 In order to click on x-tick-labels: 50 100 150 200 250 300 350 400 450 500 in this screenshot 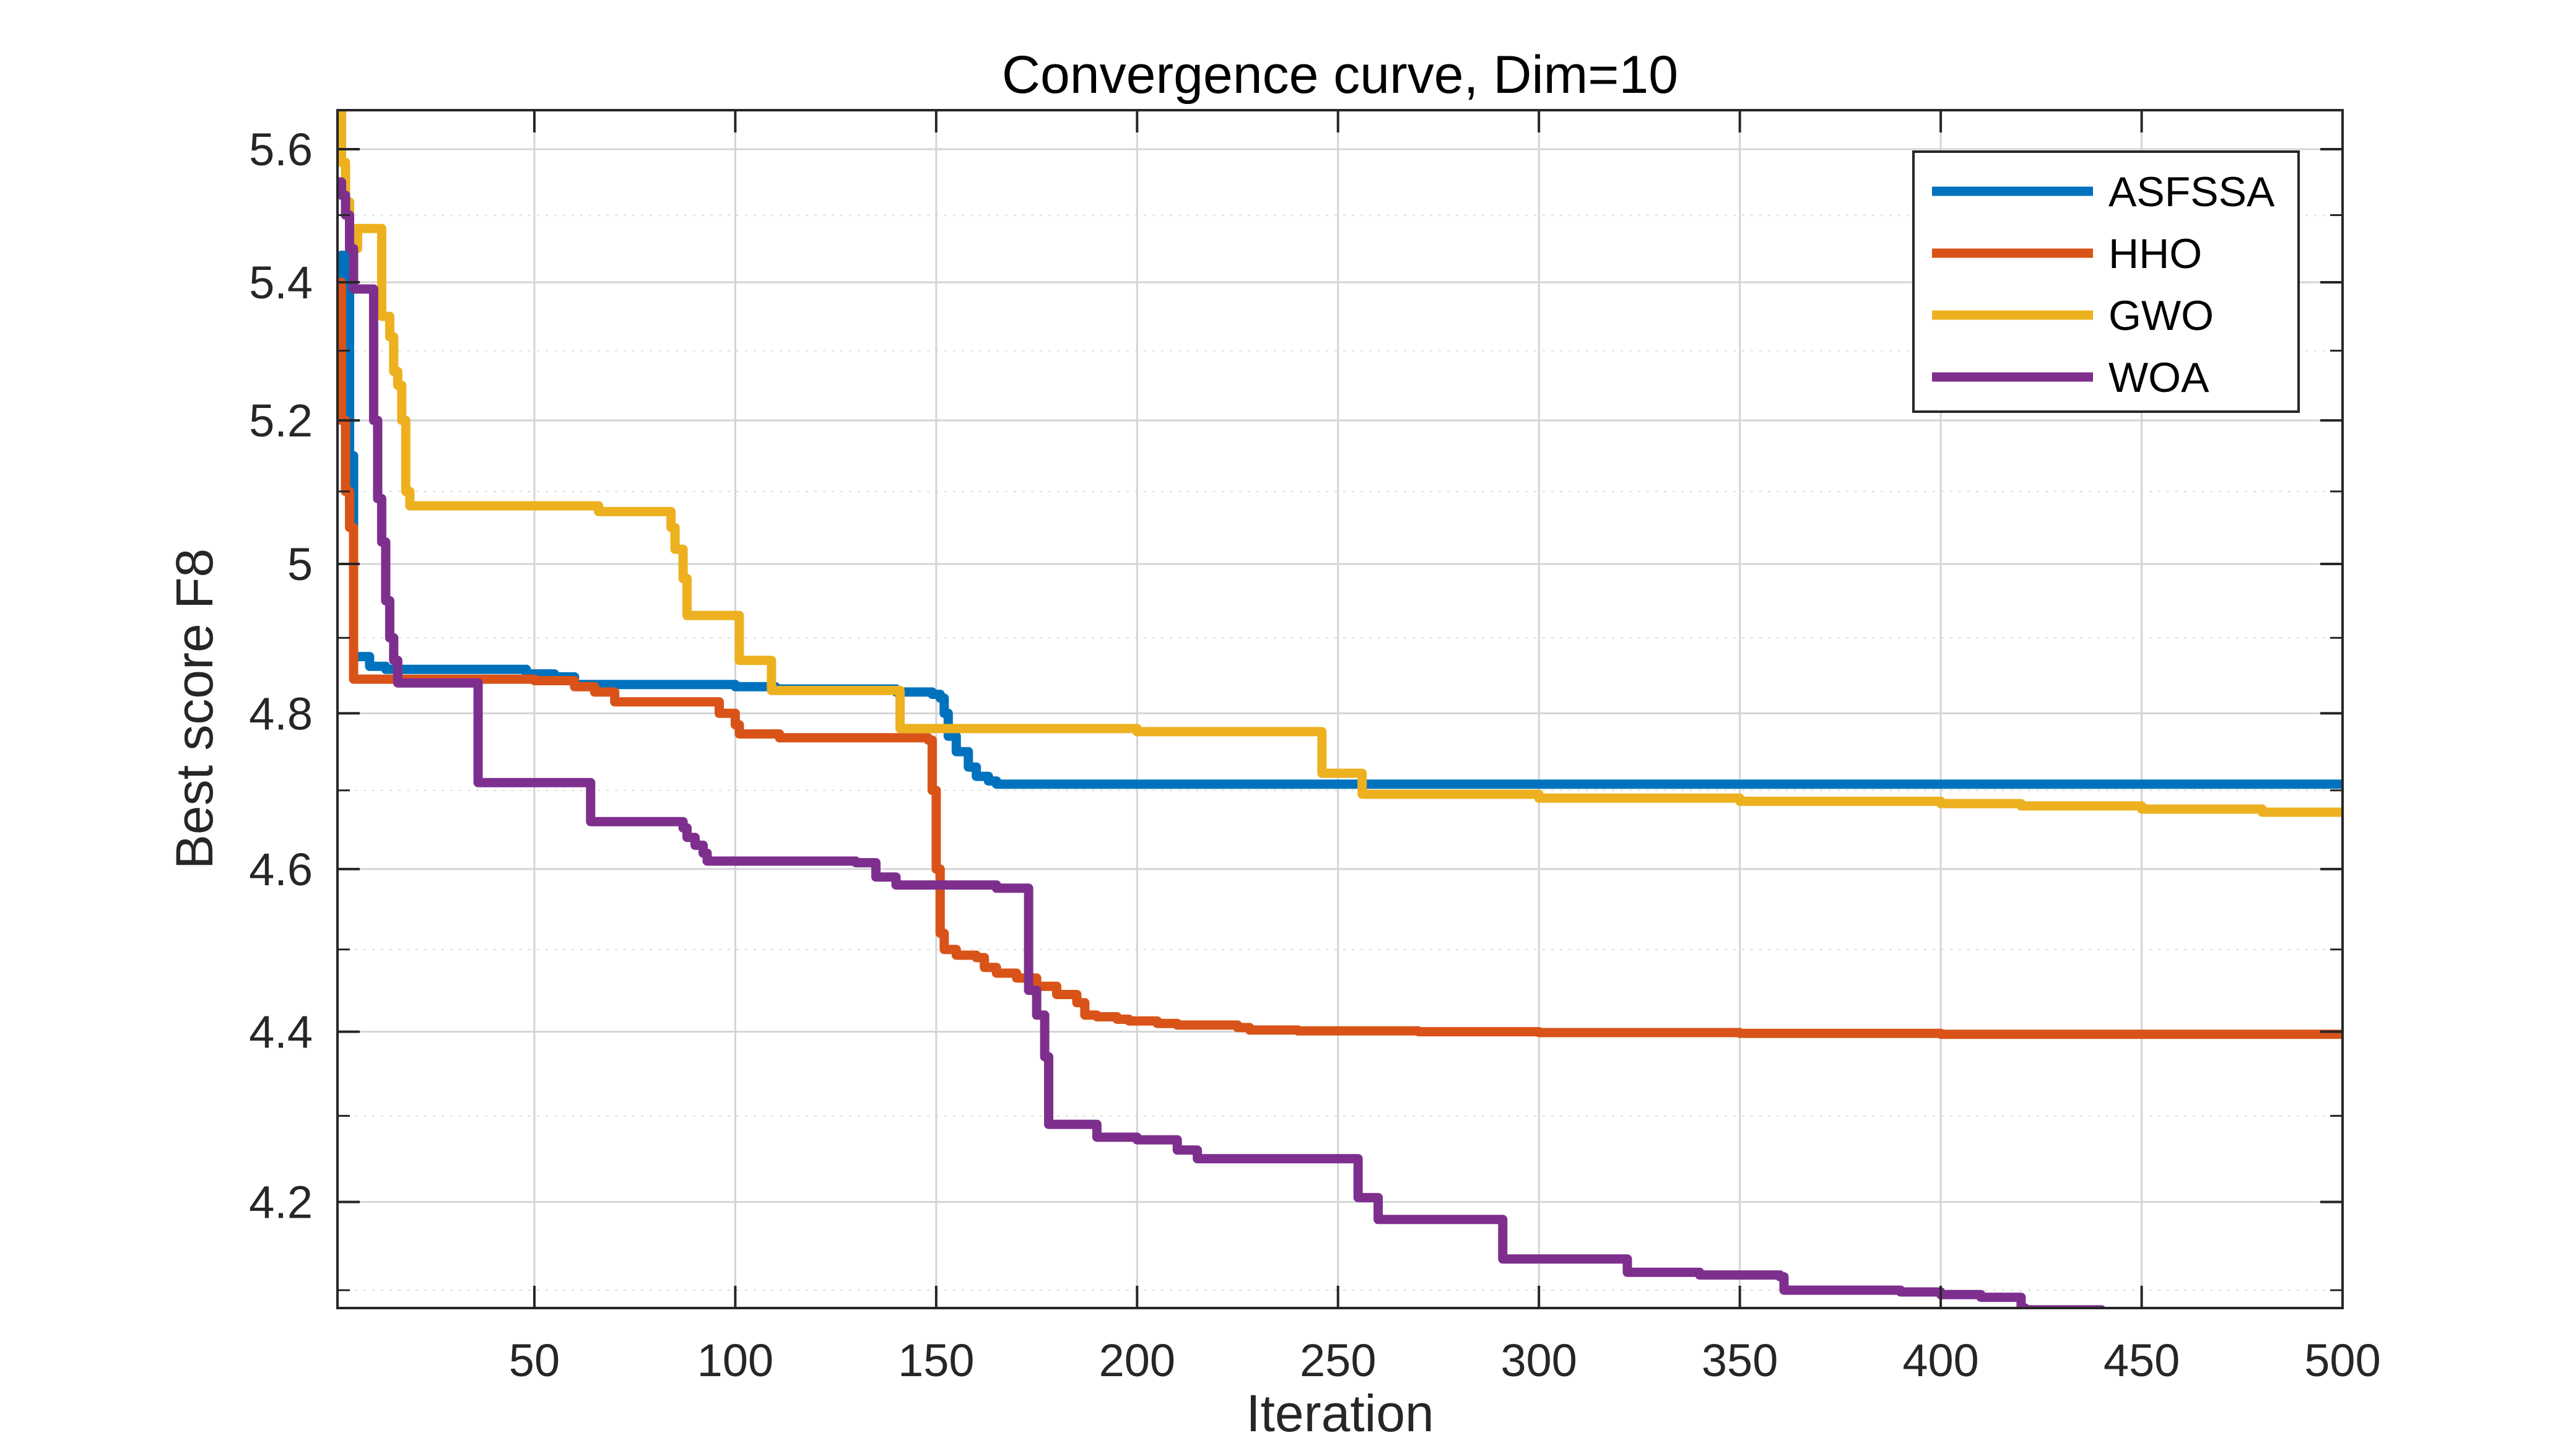, I will do `click(1445, 1360)`.